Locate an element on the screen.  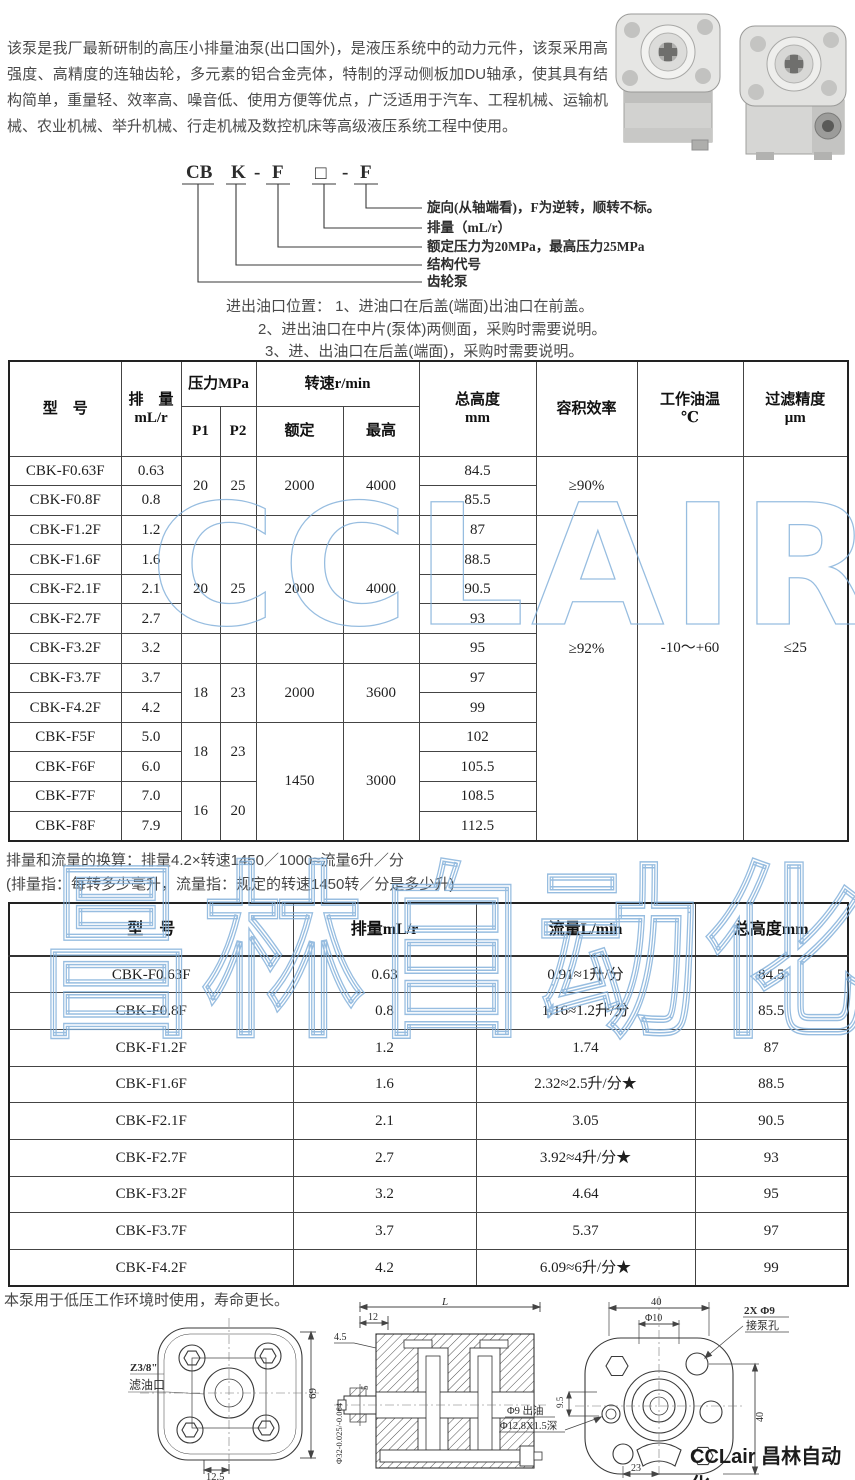
header-rated: 额定 is located at coordinates (299, 431).